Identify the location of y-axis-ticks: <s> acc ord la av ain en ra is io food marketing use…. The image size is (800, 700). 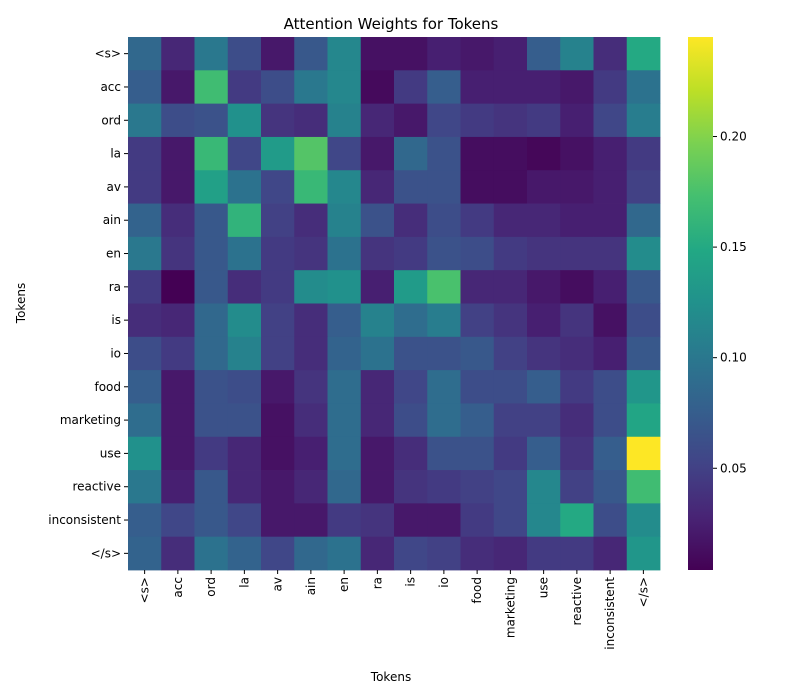
(88, 303).